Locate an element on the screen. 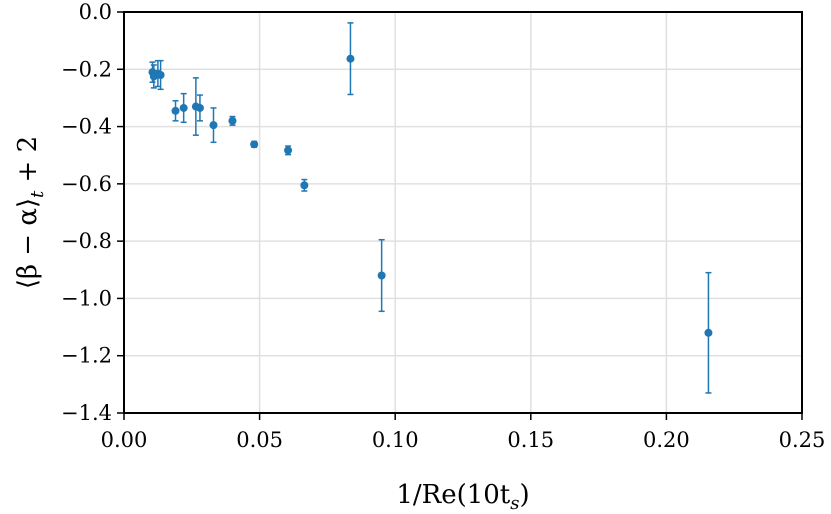  y-tick-label: −0.4 is located at coordinates (86, 127).